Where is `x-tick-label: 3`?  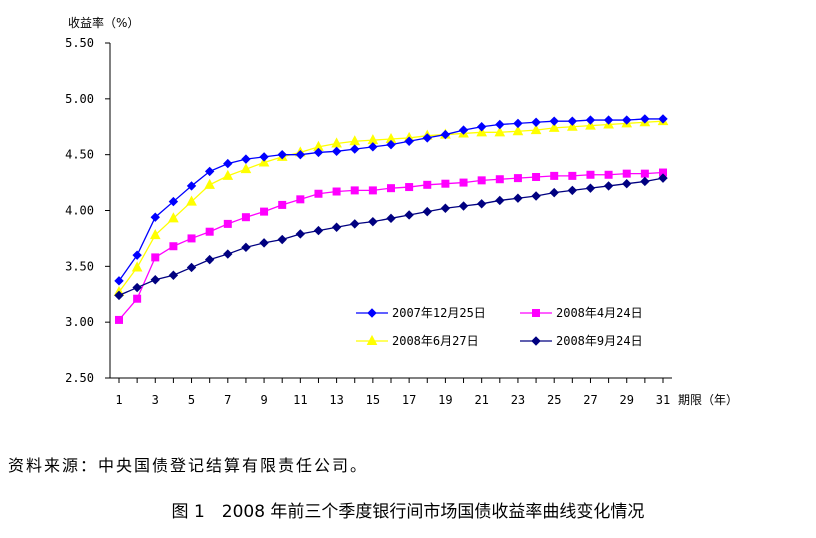
x-tick-label: 3 is located at coordinates (155, 400).